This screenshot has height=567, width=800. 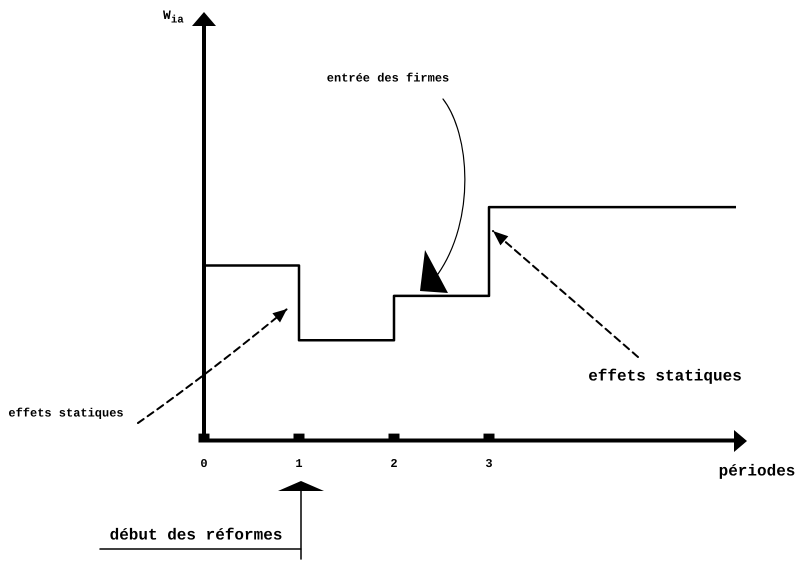 What do you see at coordinates (489, 463) in the screenshot?
I see `x-tick-label: 3` at bounding box center [489, 463].